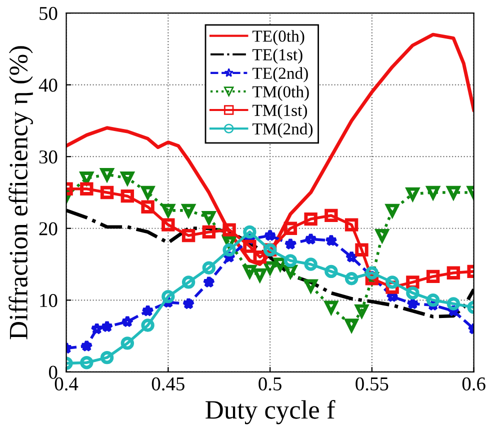 The height and width of the screenshot is (435, 491). Describe the element at coordinates (168, 384) in the screenshot. I see `x-tick-label: 0.45` at that location.